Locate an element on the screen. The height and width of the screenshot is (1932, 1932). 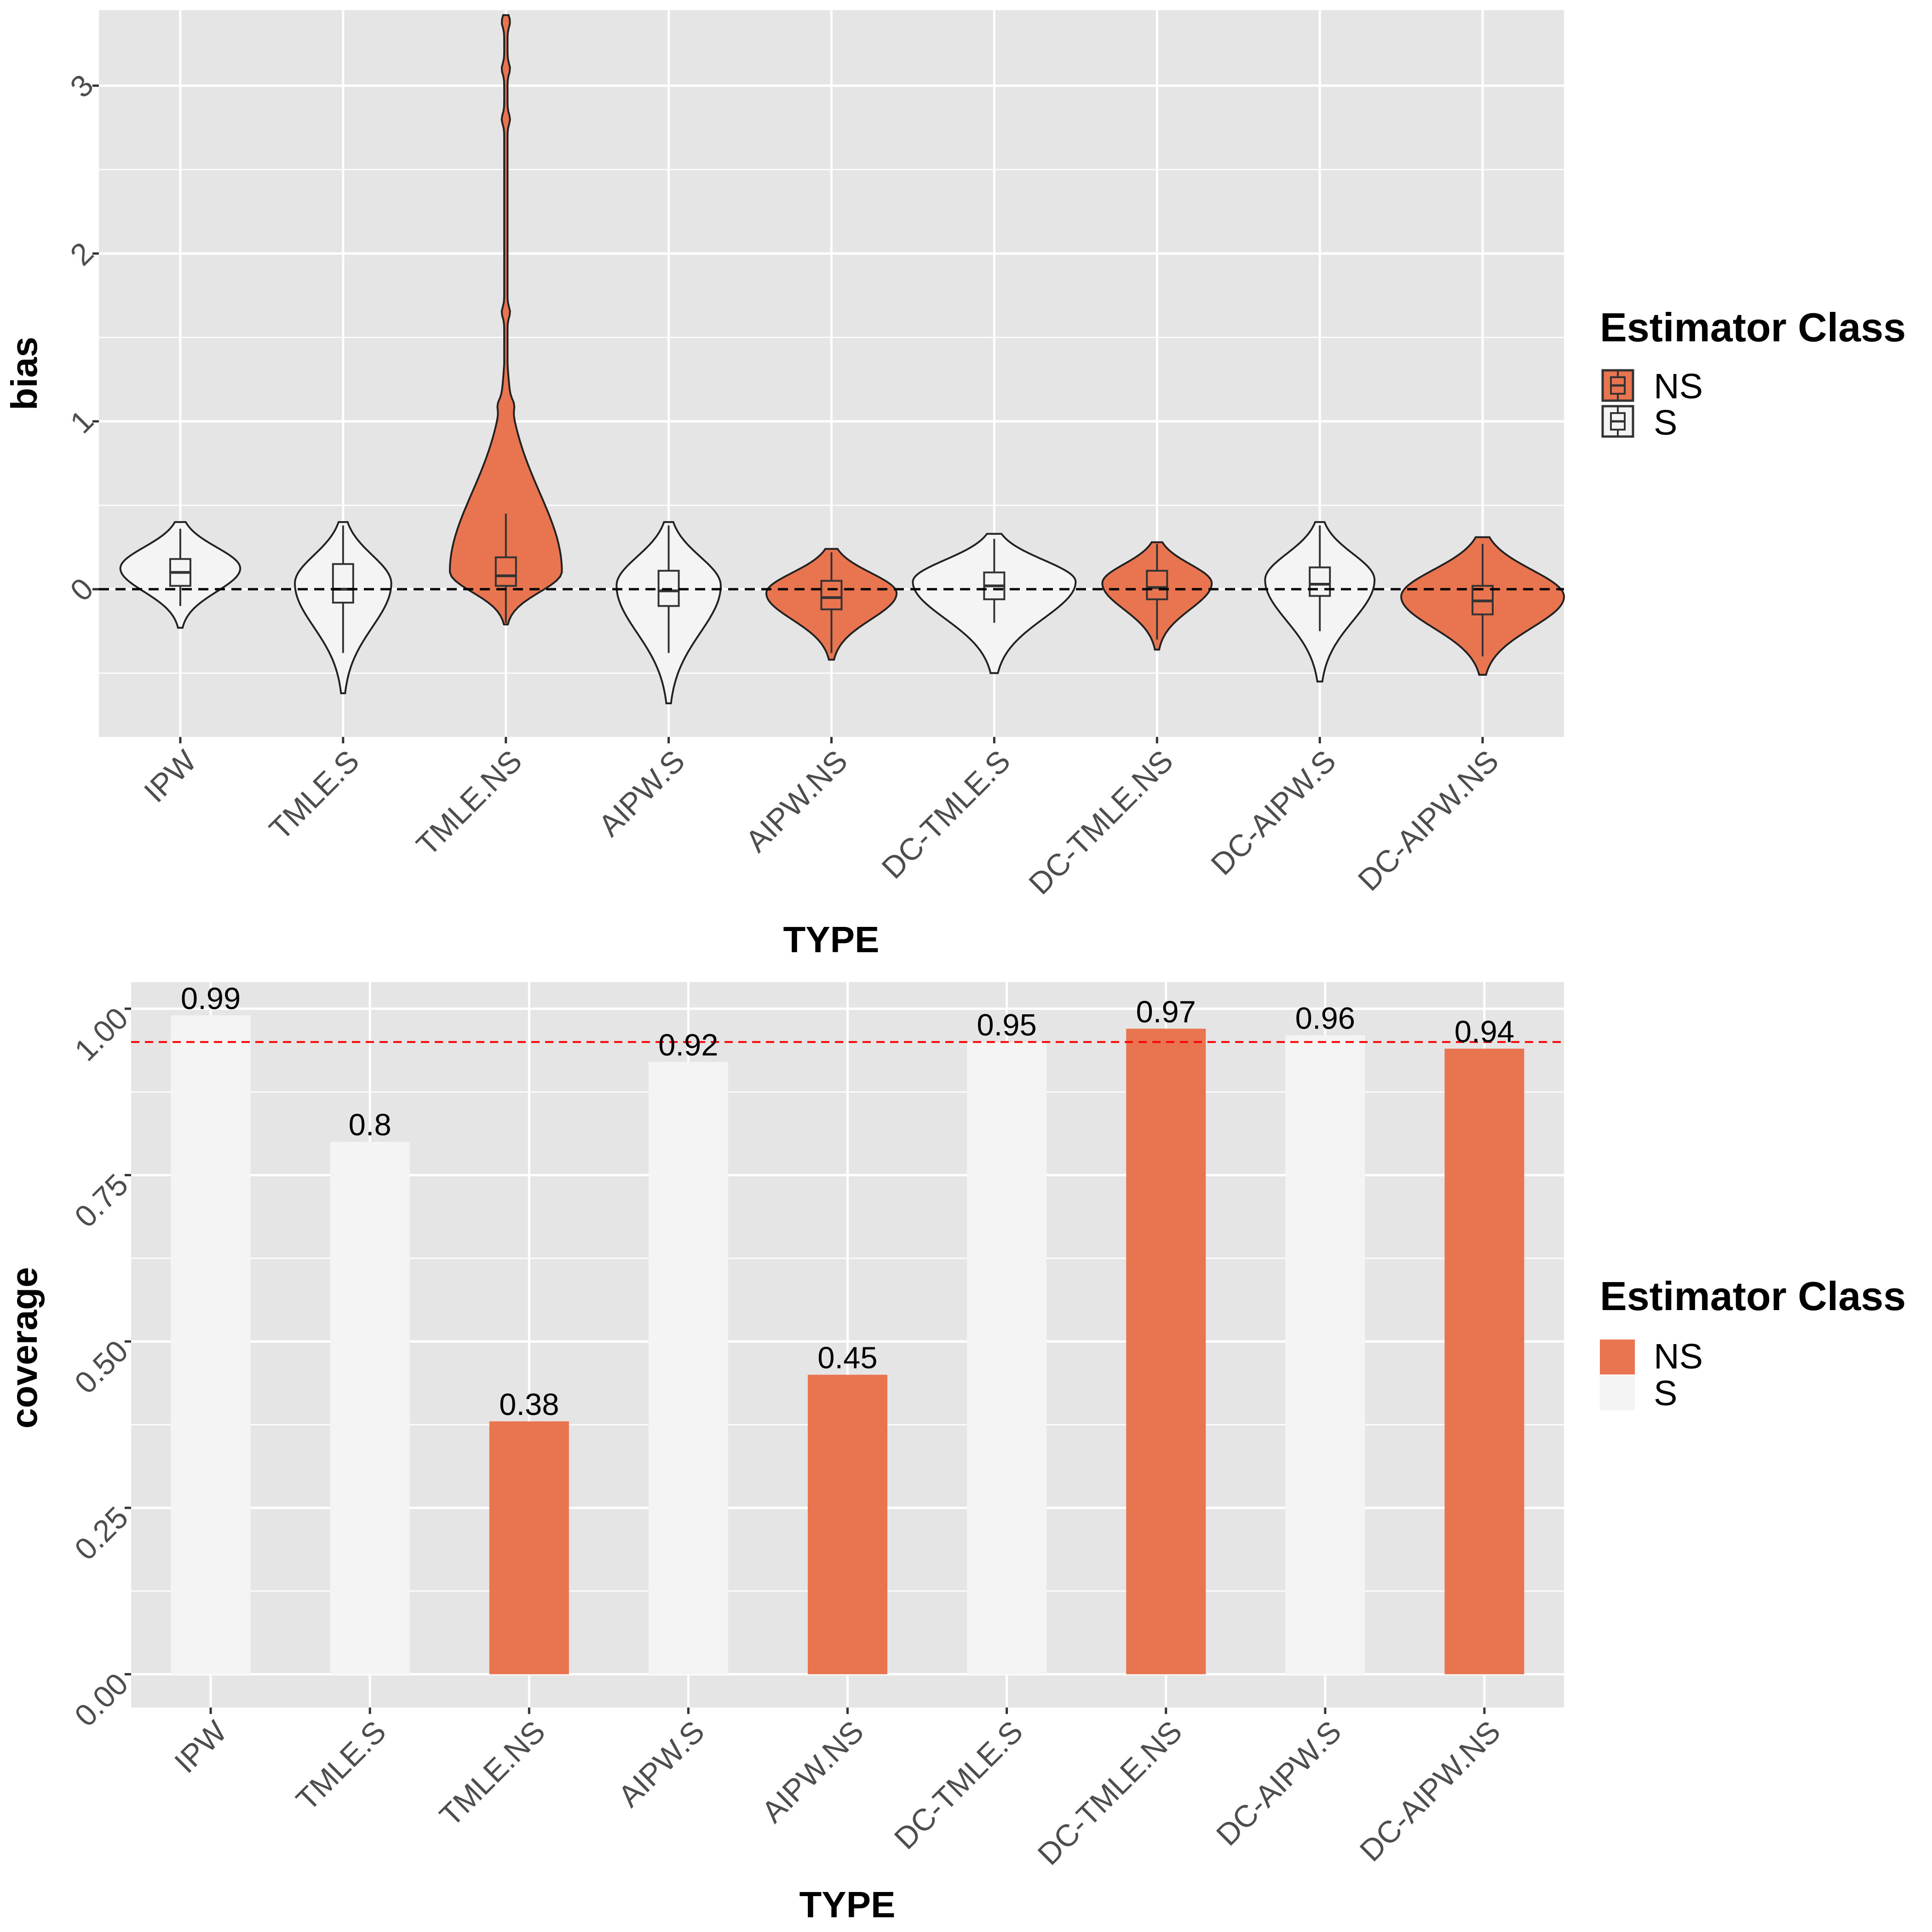
violin-tmle-ns is located at coordinates (506, 320).